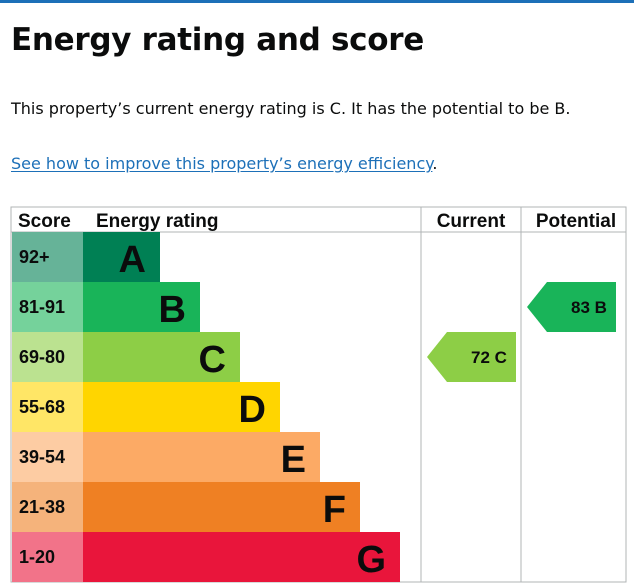 The image size is (634, 587). I want to click on rating-band-e: 39-54 E, so click(166, 457).